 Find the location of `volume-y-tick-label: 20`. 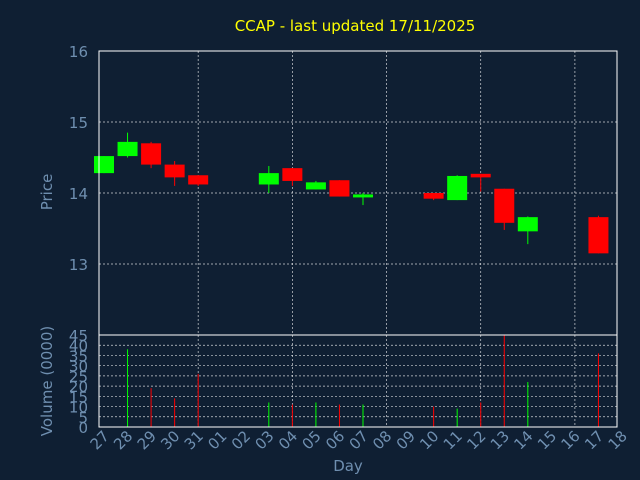

volume-y-tick-label: 20 is located at coordinates (78, 387).